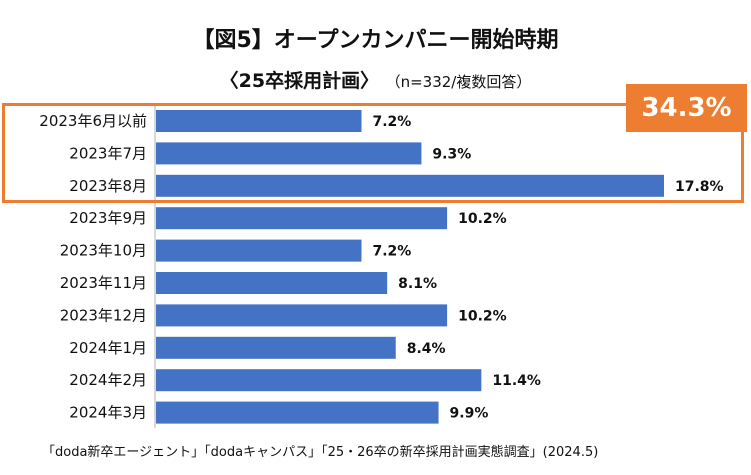  What do you see at coordinates (299, 81) in the screenshot?
I see `subtitle-text: 〈25卒採用計画〉` at bounding box center [299, 81].